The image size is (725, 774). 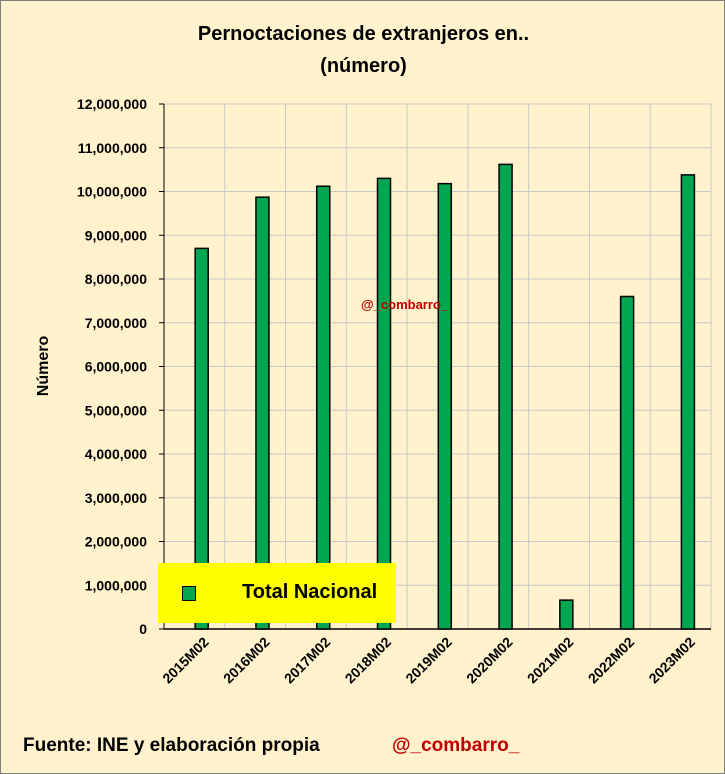 What do you see at coordinates (116, 410) in the screenshot?
I see `y-tick-label: 5,000,000` at bounding box center [116, 410].